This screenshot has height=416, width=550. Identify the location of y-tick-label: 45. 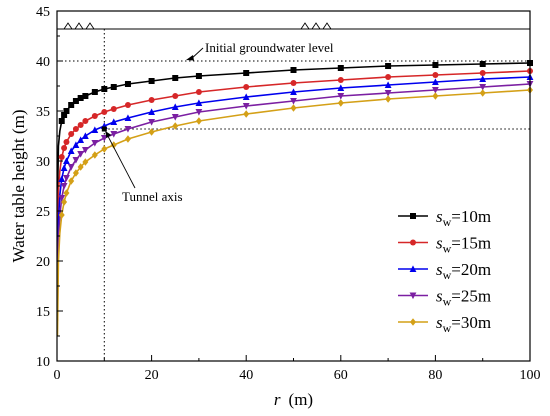
(43, 12).